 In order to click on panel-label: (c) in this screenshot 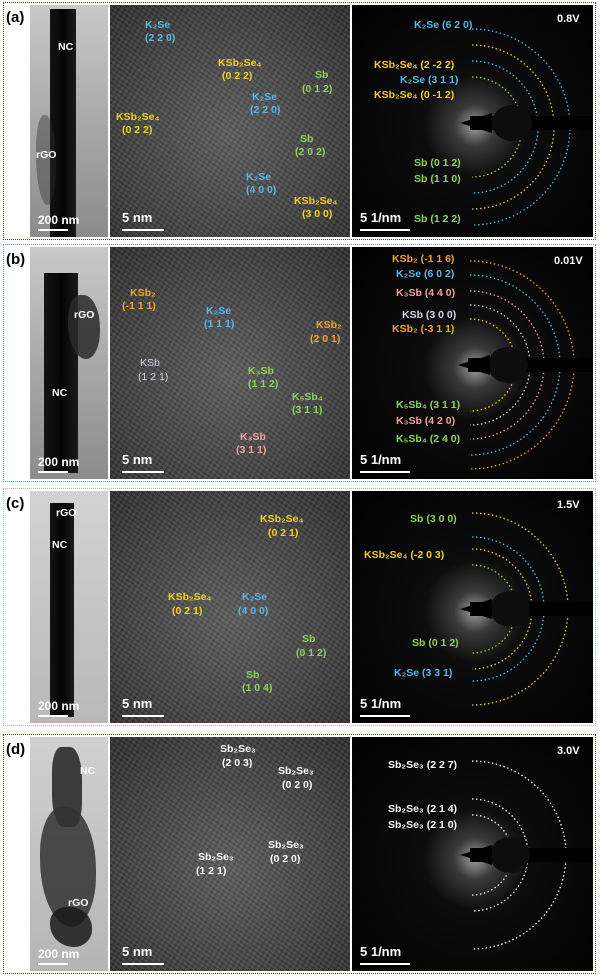, I will do `click(15, 503)`.